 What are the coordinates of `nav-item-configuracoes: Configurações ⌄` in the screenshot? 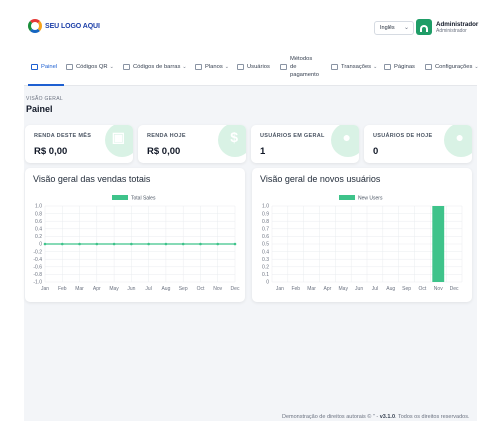 It's located at (452, 67).